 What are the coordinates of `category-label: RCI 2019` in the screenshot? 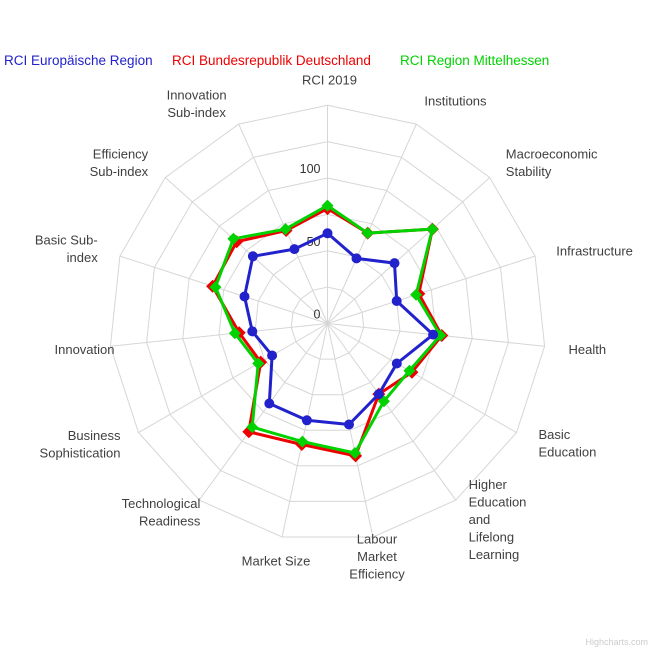 It's located at (329, 79).